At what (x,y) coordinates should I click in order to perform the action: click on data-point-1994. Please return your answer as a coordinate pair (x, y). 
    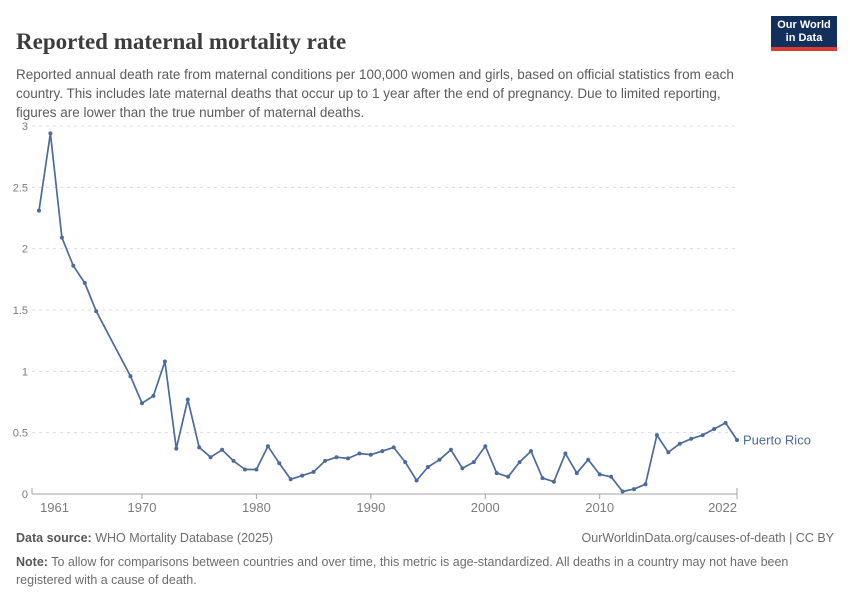
    Looking at the image, I should click on (416, 480).